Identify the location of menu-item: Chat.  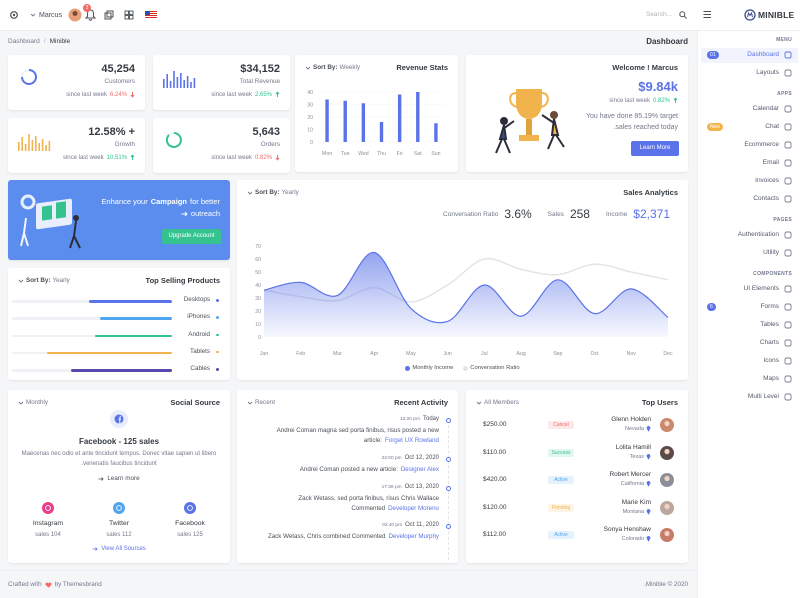
(772, 126).